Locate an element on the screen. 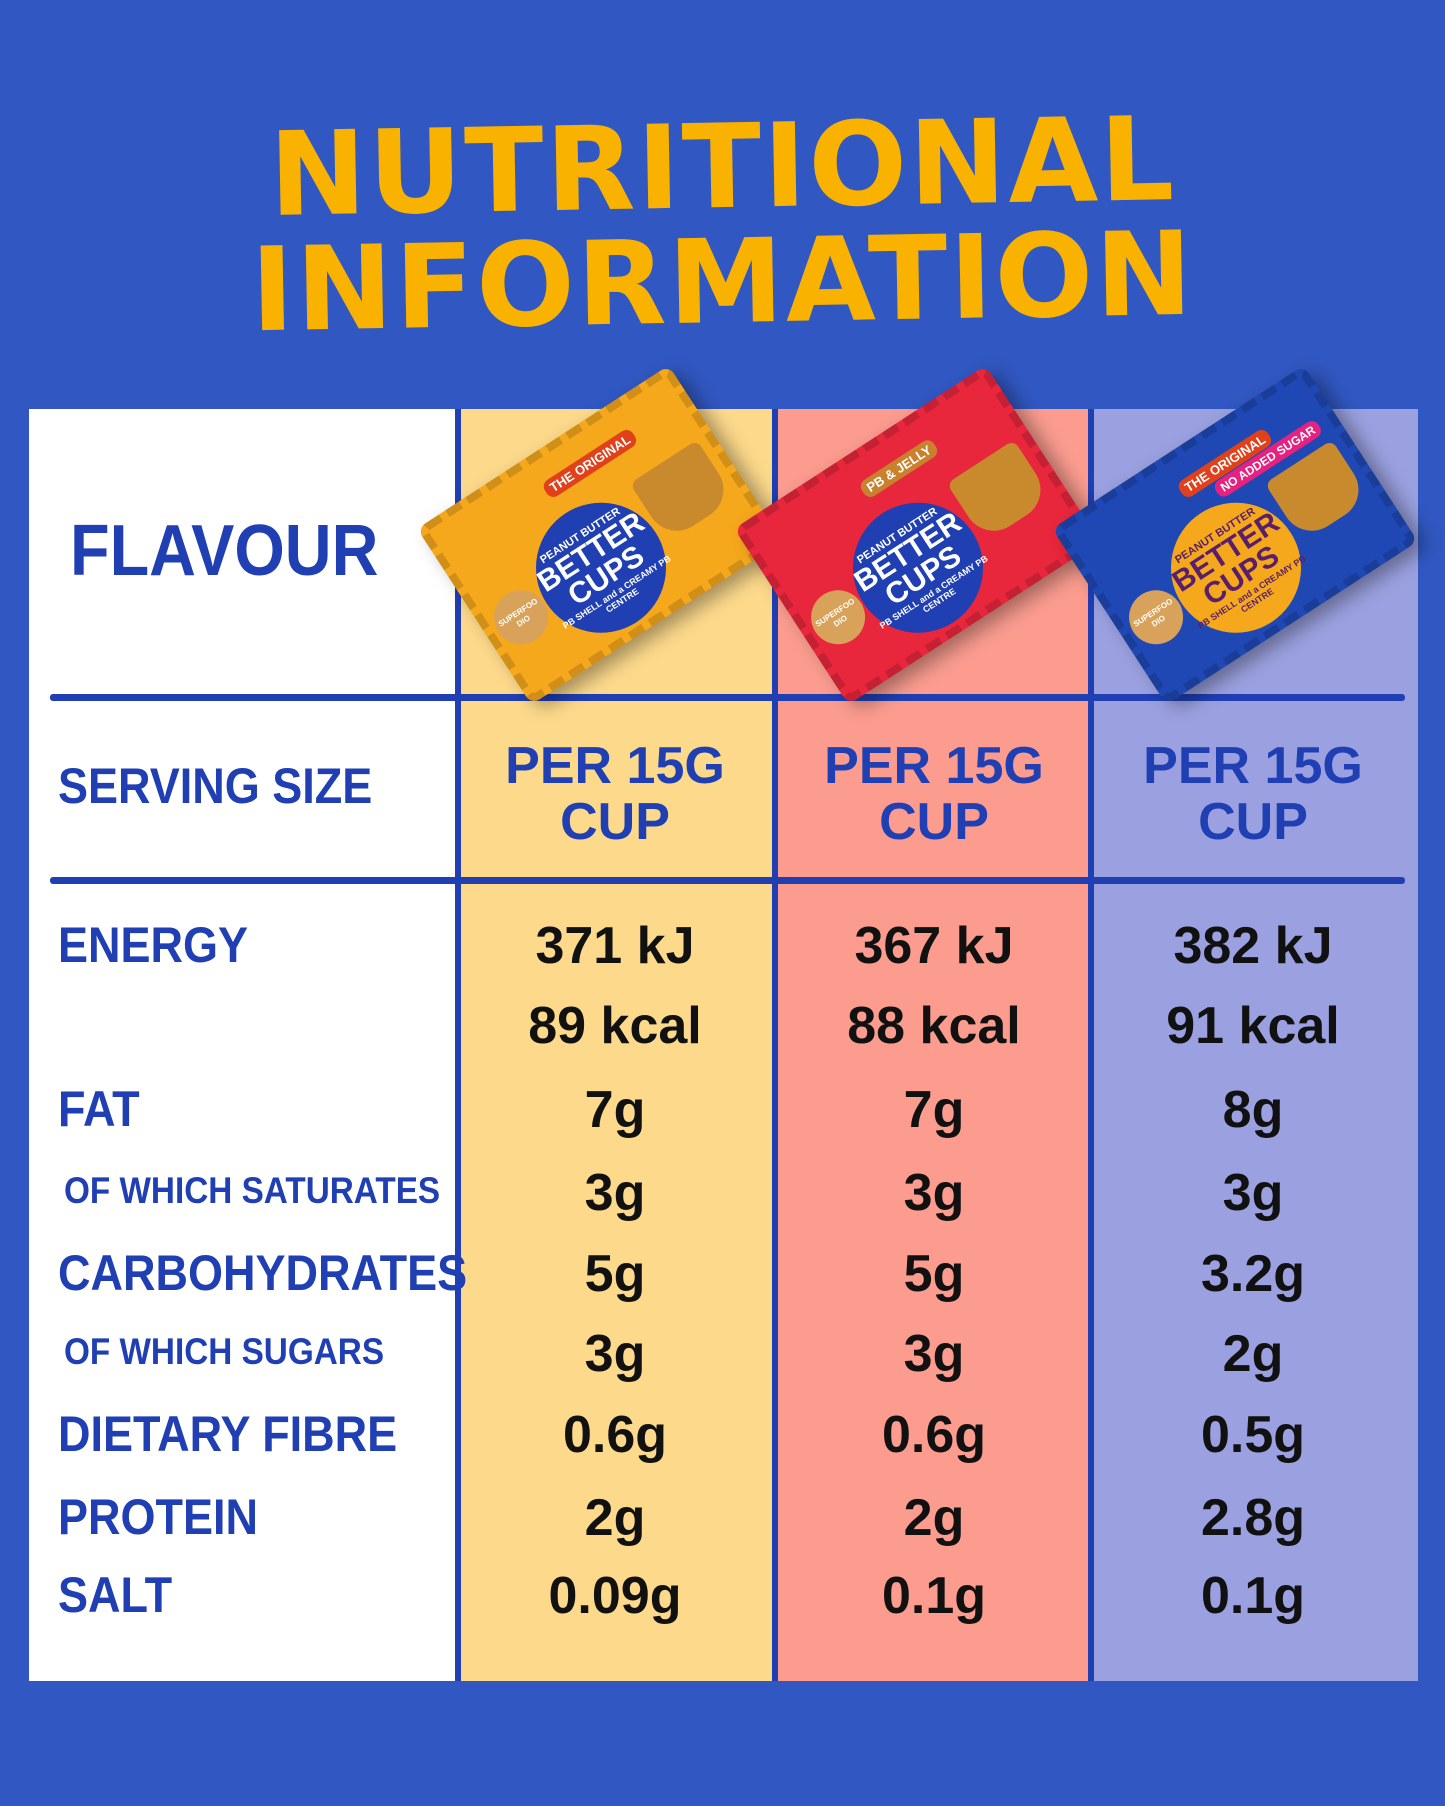 This screenshot has height=1806, width=1445. label-salt: SALT is located at coordinates (115, 1595).